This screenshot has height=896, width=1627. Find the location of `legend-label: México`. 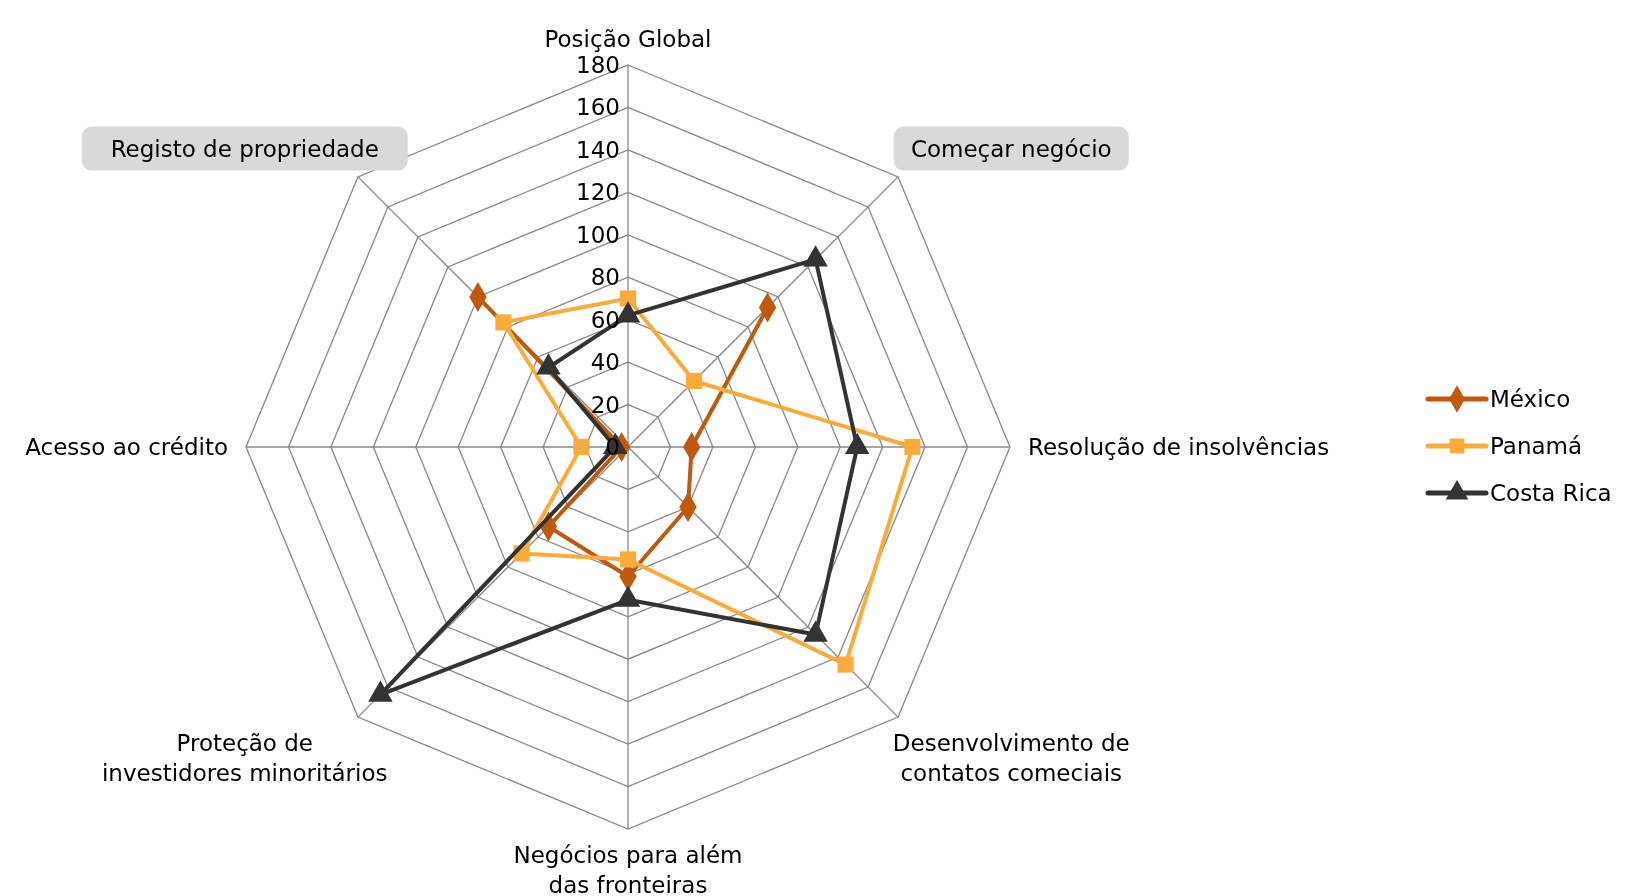

legend-label: México is located at coordinates (1530, 399).